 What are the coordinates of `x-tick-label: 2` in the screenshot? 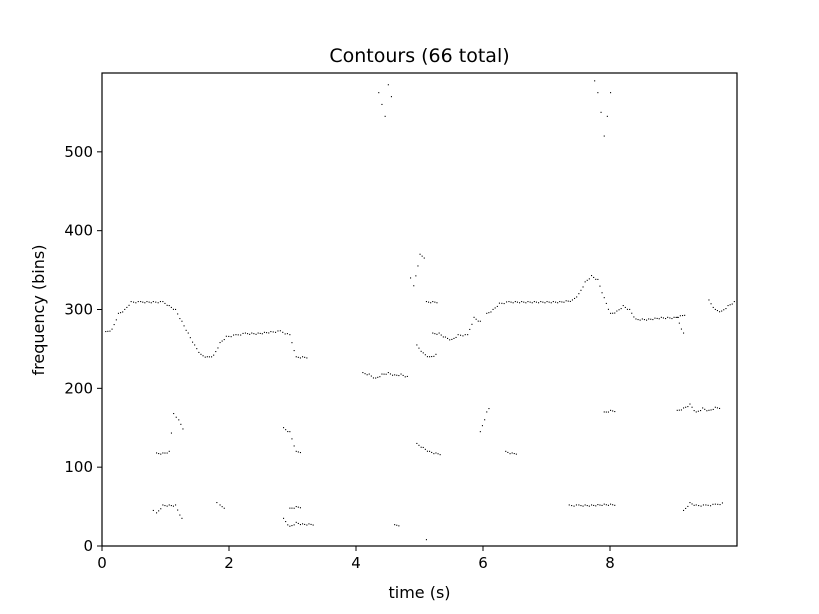 It's located at (229, 563).